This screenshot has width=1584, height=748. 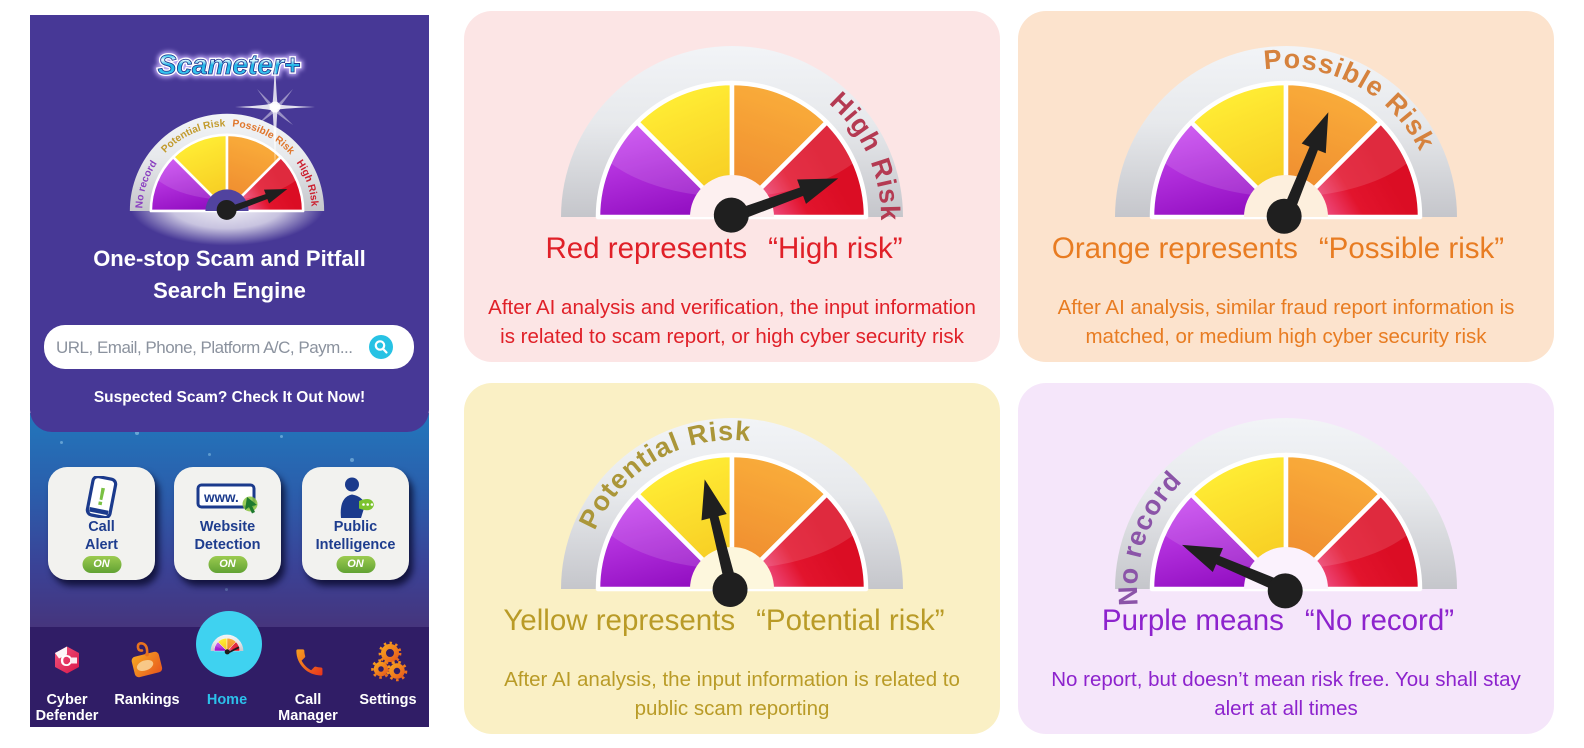 I want to click on svg-text: C, so click(x=66, y=661).